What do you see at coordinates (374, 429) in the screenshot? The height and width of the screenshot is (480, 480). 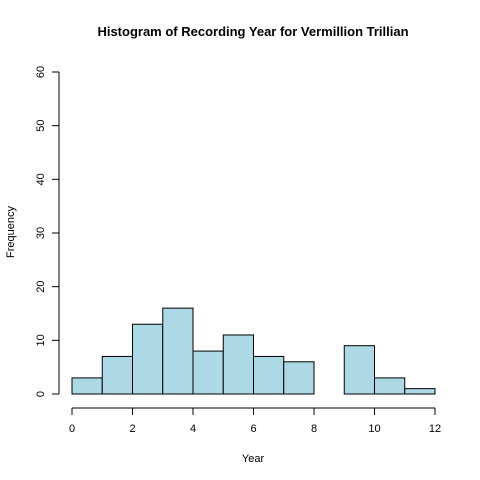 I see `x-tick-label: 10` at bounding box center [374, 429].